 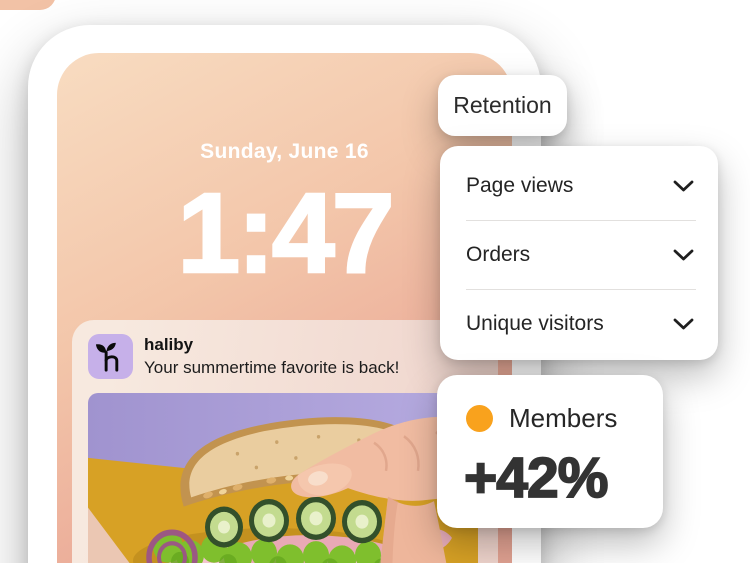 What do you see at coordinates (498, 254) in the screenshot?
I see `metric-label: Orders` at bounding box center [498, 254].